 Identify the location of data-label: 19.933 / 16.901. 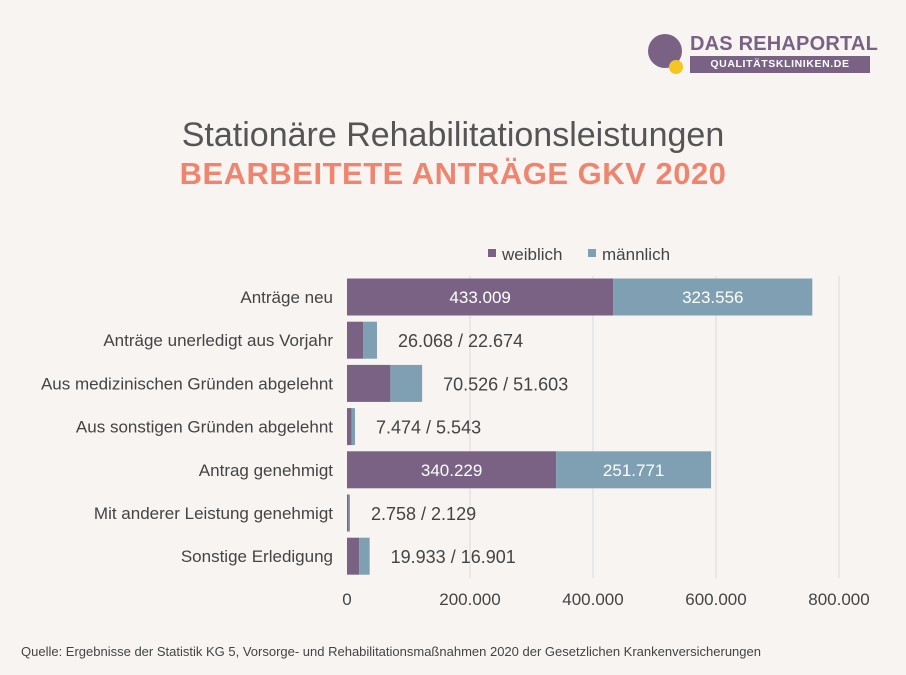
(453, 557).